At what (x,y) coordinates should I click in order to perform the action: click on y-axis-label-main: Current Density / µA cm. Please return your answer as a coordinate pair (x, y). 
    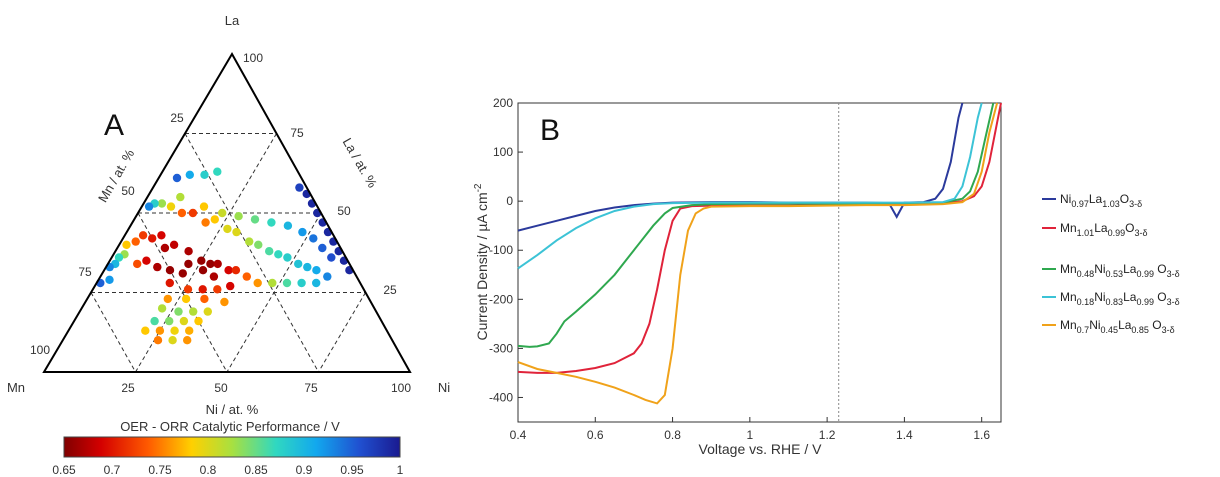
    Looking at the image, I should click on (482, 266).